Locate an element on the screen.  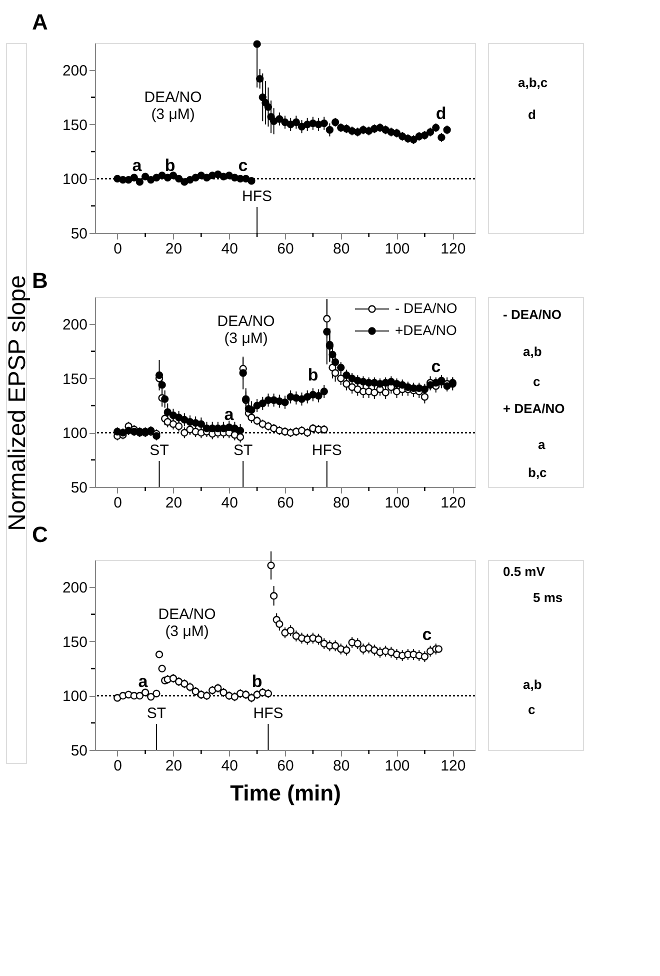
text: a,b,c is located at coordinates (533, 82).